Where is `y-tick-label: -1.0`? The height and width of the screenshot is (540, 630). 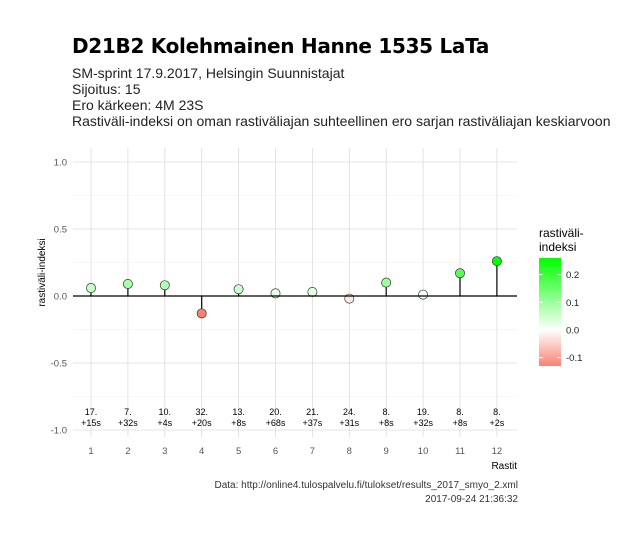 y-tick-label: -1.0 is located at coordinates (59, 431).